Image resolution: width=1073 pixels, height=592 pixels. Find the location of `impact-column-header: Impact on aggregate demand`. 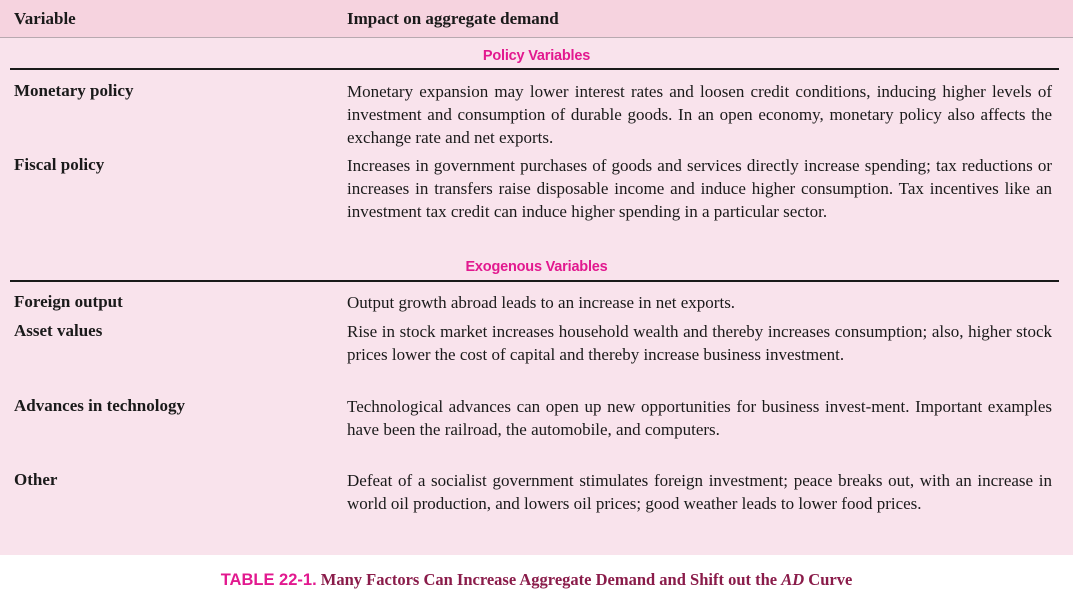

impact-column-header: Impact on aggregate demand is located at coordinates (453, 18).